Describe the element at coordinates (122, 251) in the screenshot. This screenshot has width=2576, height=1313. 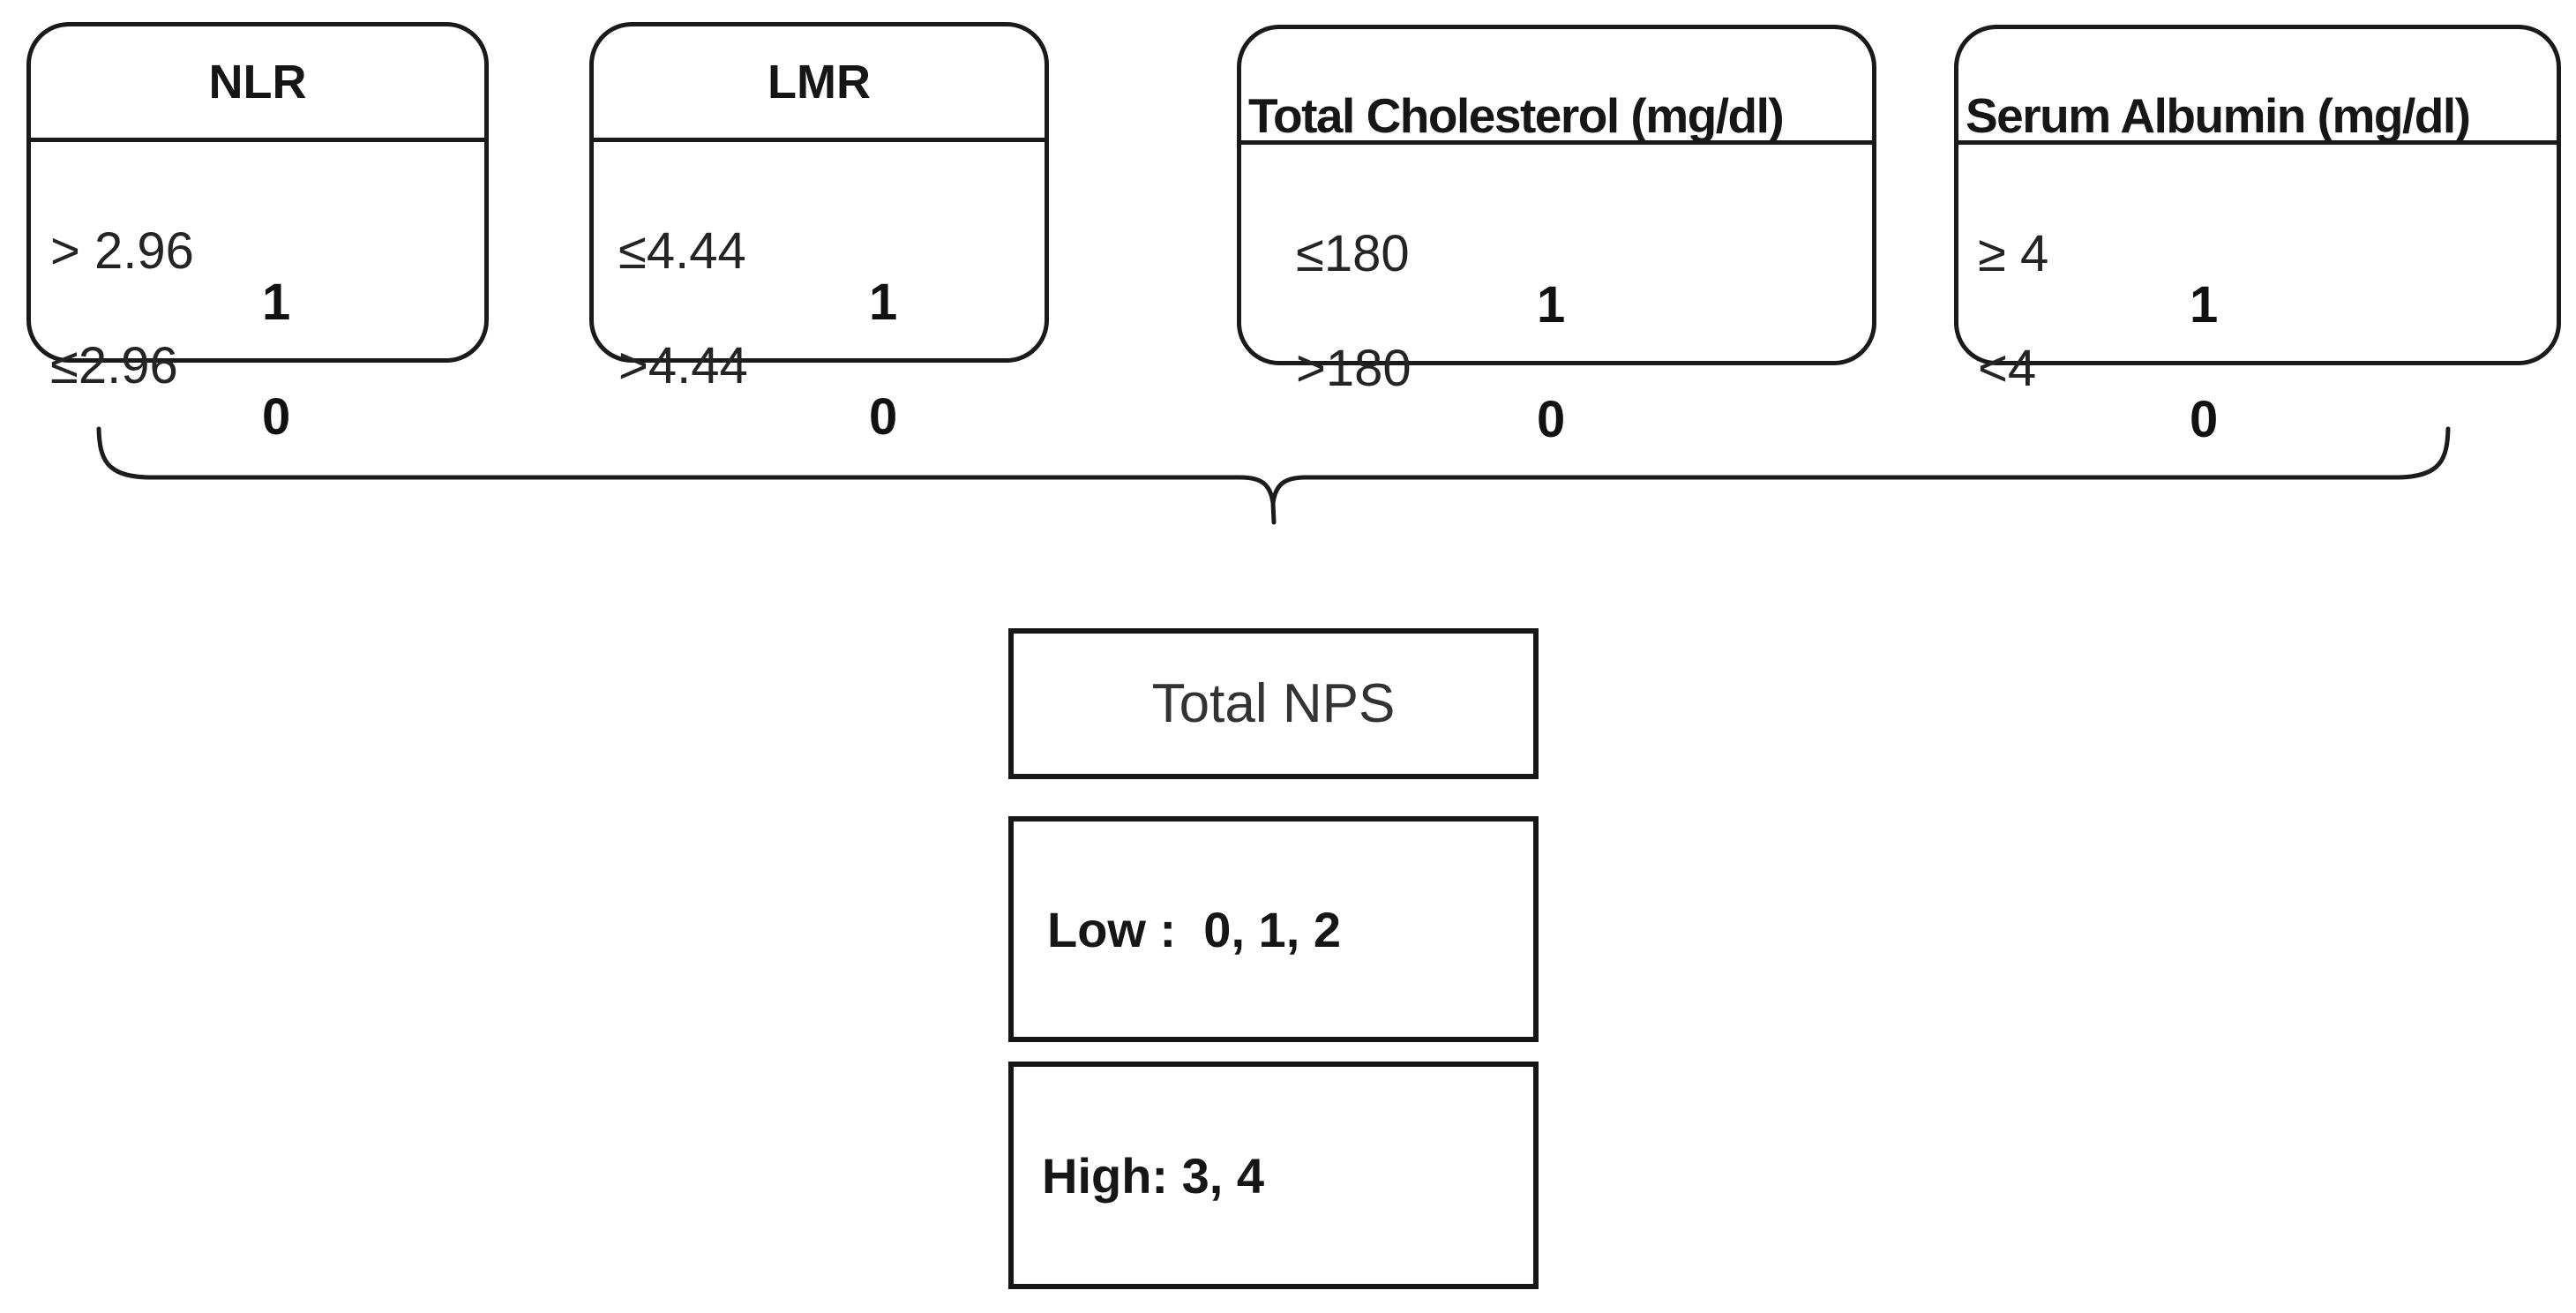
I see `condition-value: > 2.96` at that location.